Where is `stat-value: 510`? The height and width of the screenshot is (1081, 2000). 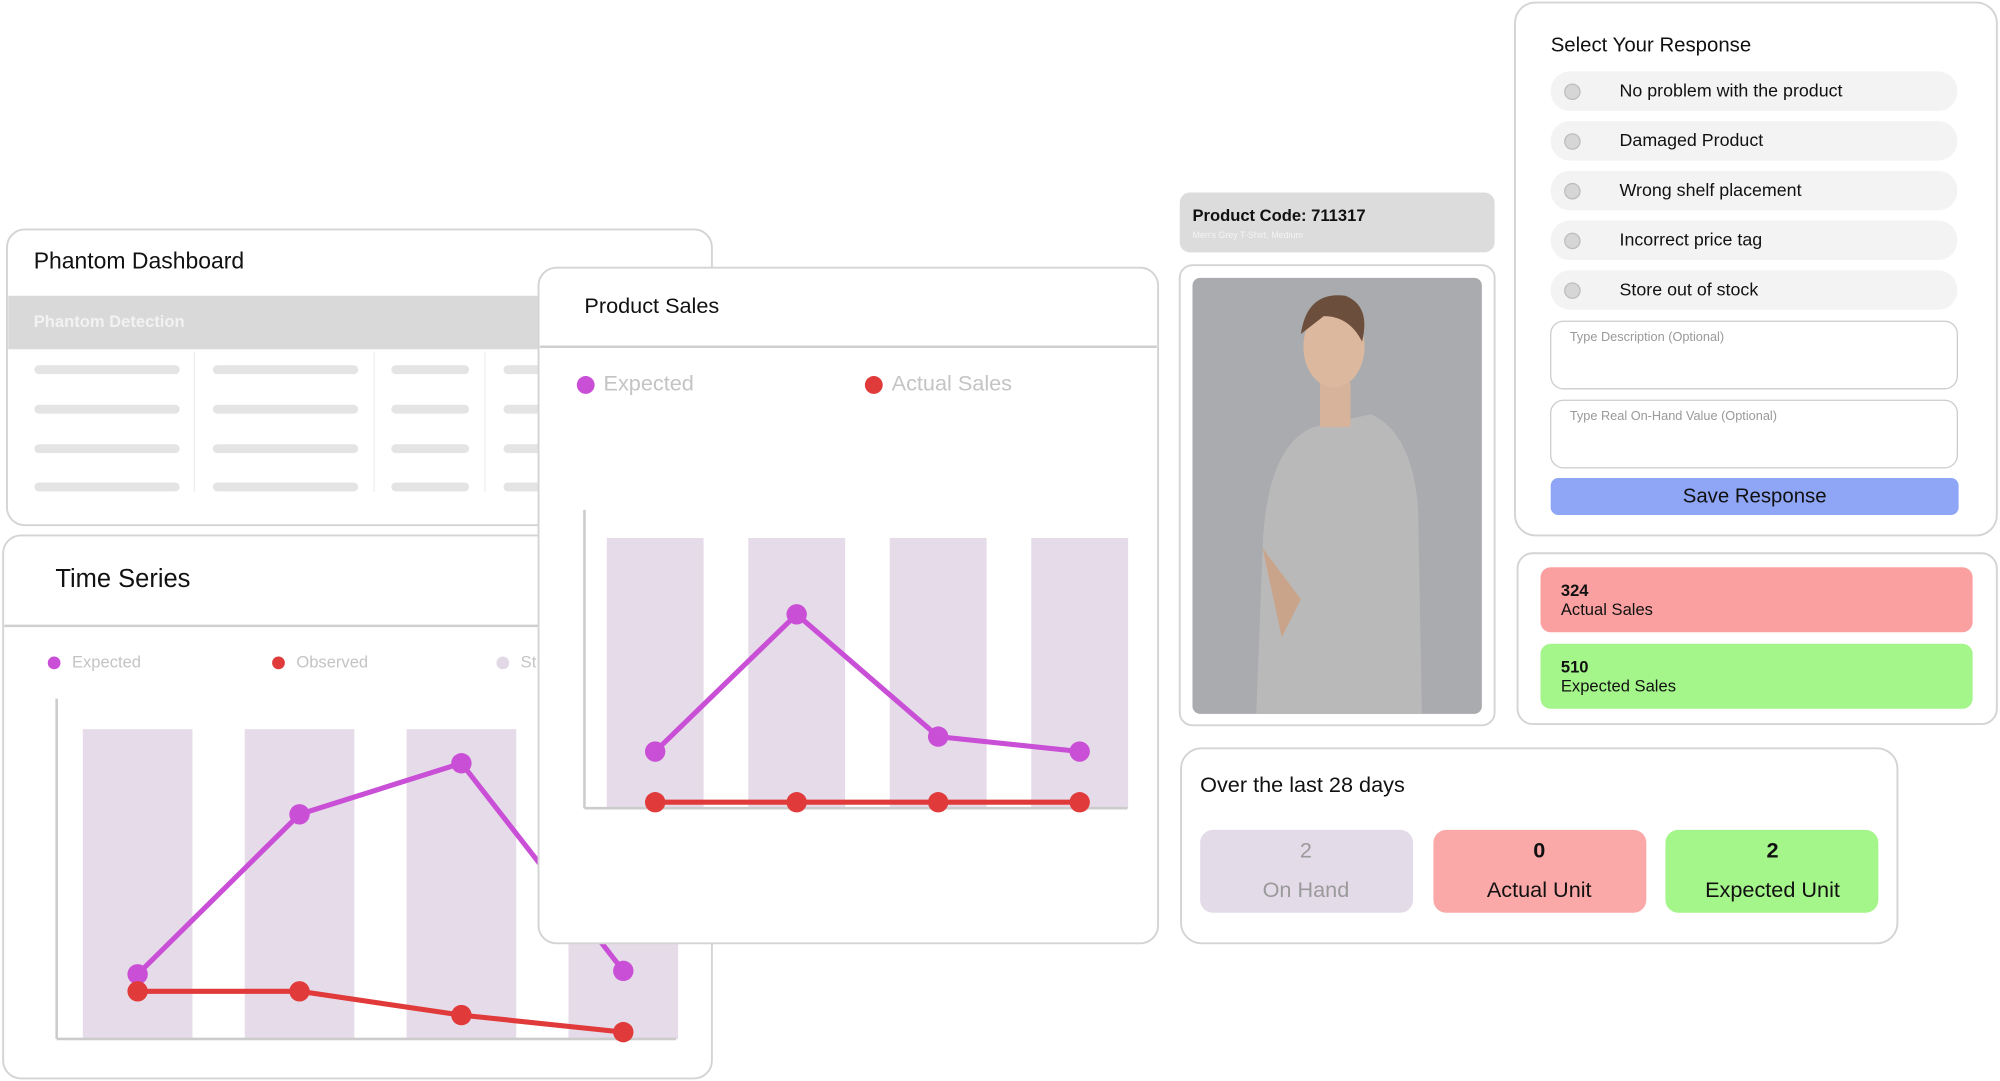
stat-value: 510 is located at coordinates (1575, 666).